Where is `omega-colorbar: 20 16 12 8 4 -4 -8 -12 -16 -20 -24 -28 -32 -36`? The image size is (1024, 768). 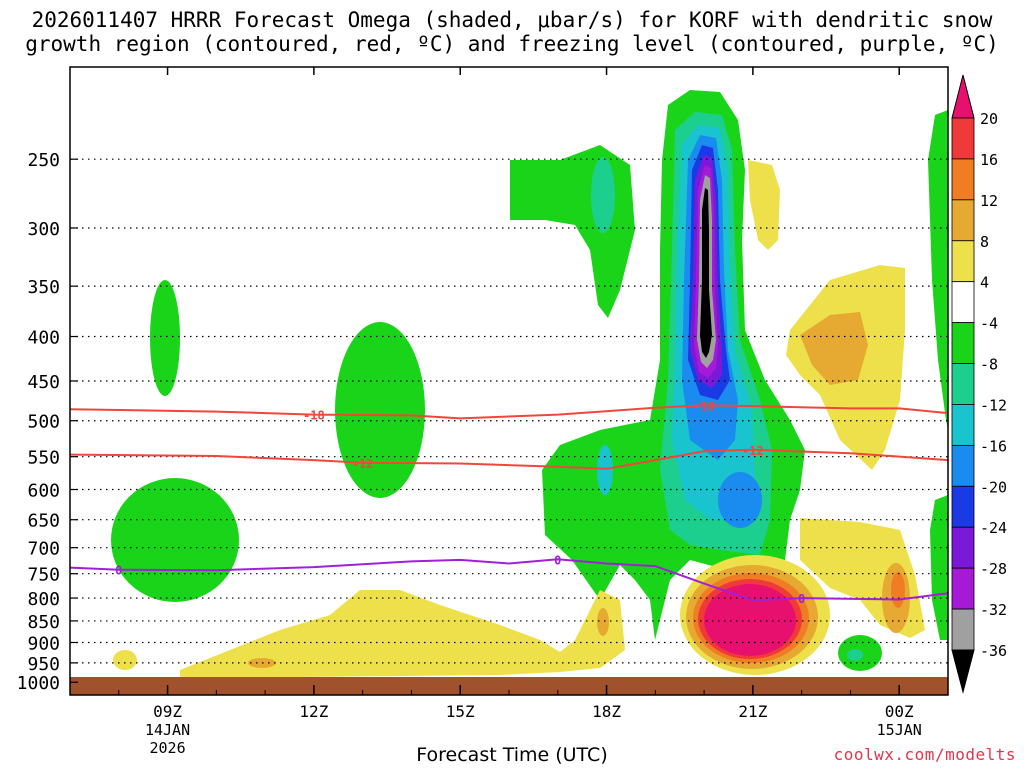
omega-colorbar: 20 16 12 8 4 -4 -8 -12 -16 -20 -24 -28 -32 -36 is located at coordinates (979, 384).